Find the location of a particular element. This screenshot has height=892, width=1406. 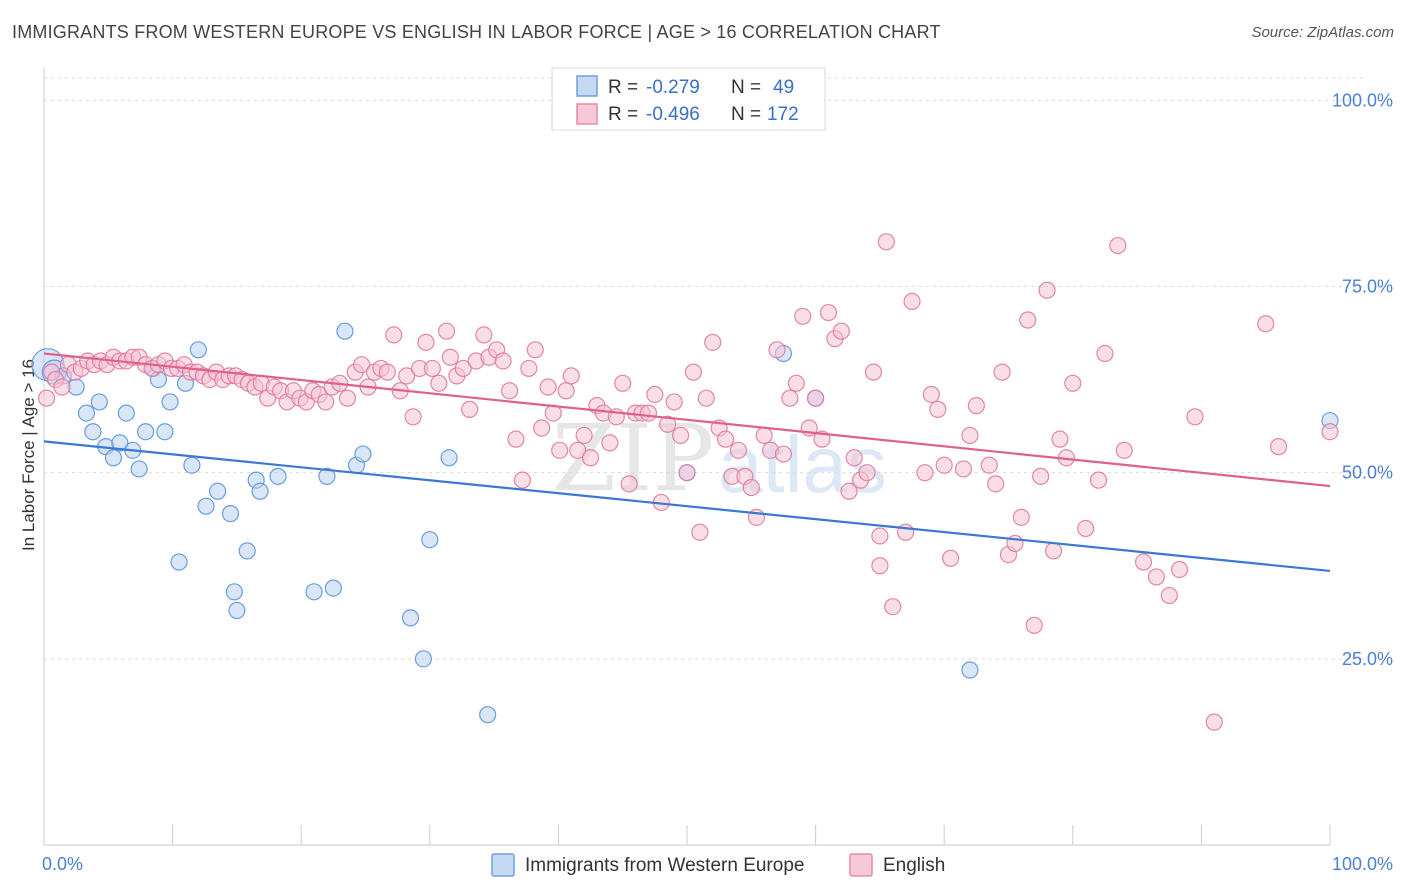

x-tick-label: 0.0% is located at coordinates (62, 864).